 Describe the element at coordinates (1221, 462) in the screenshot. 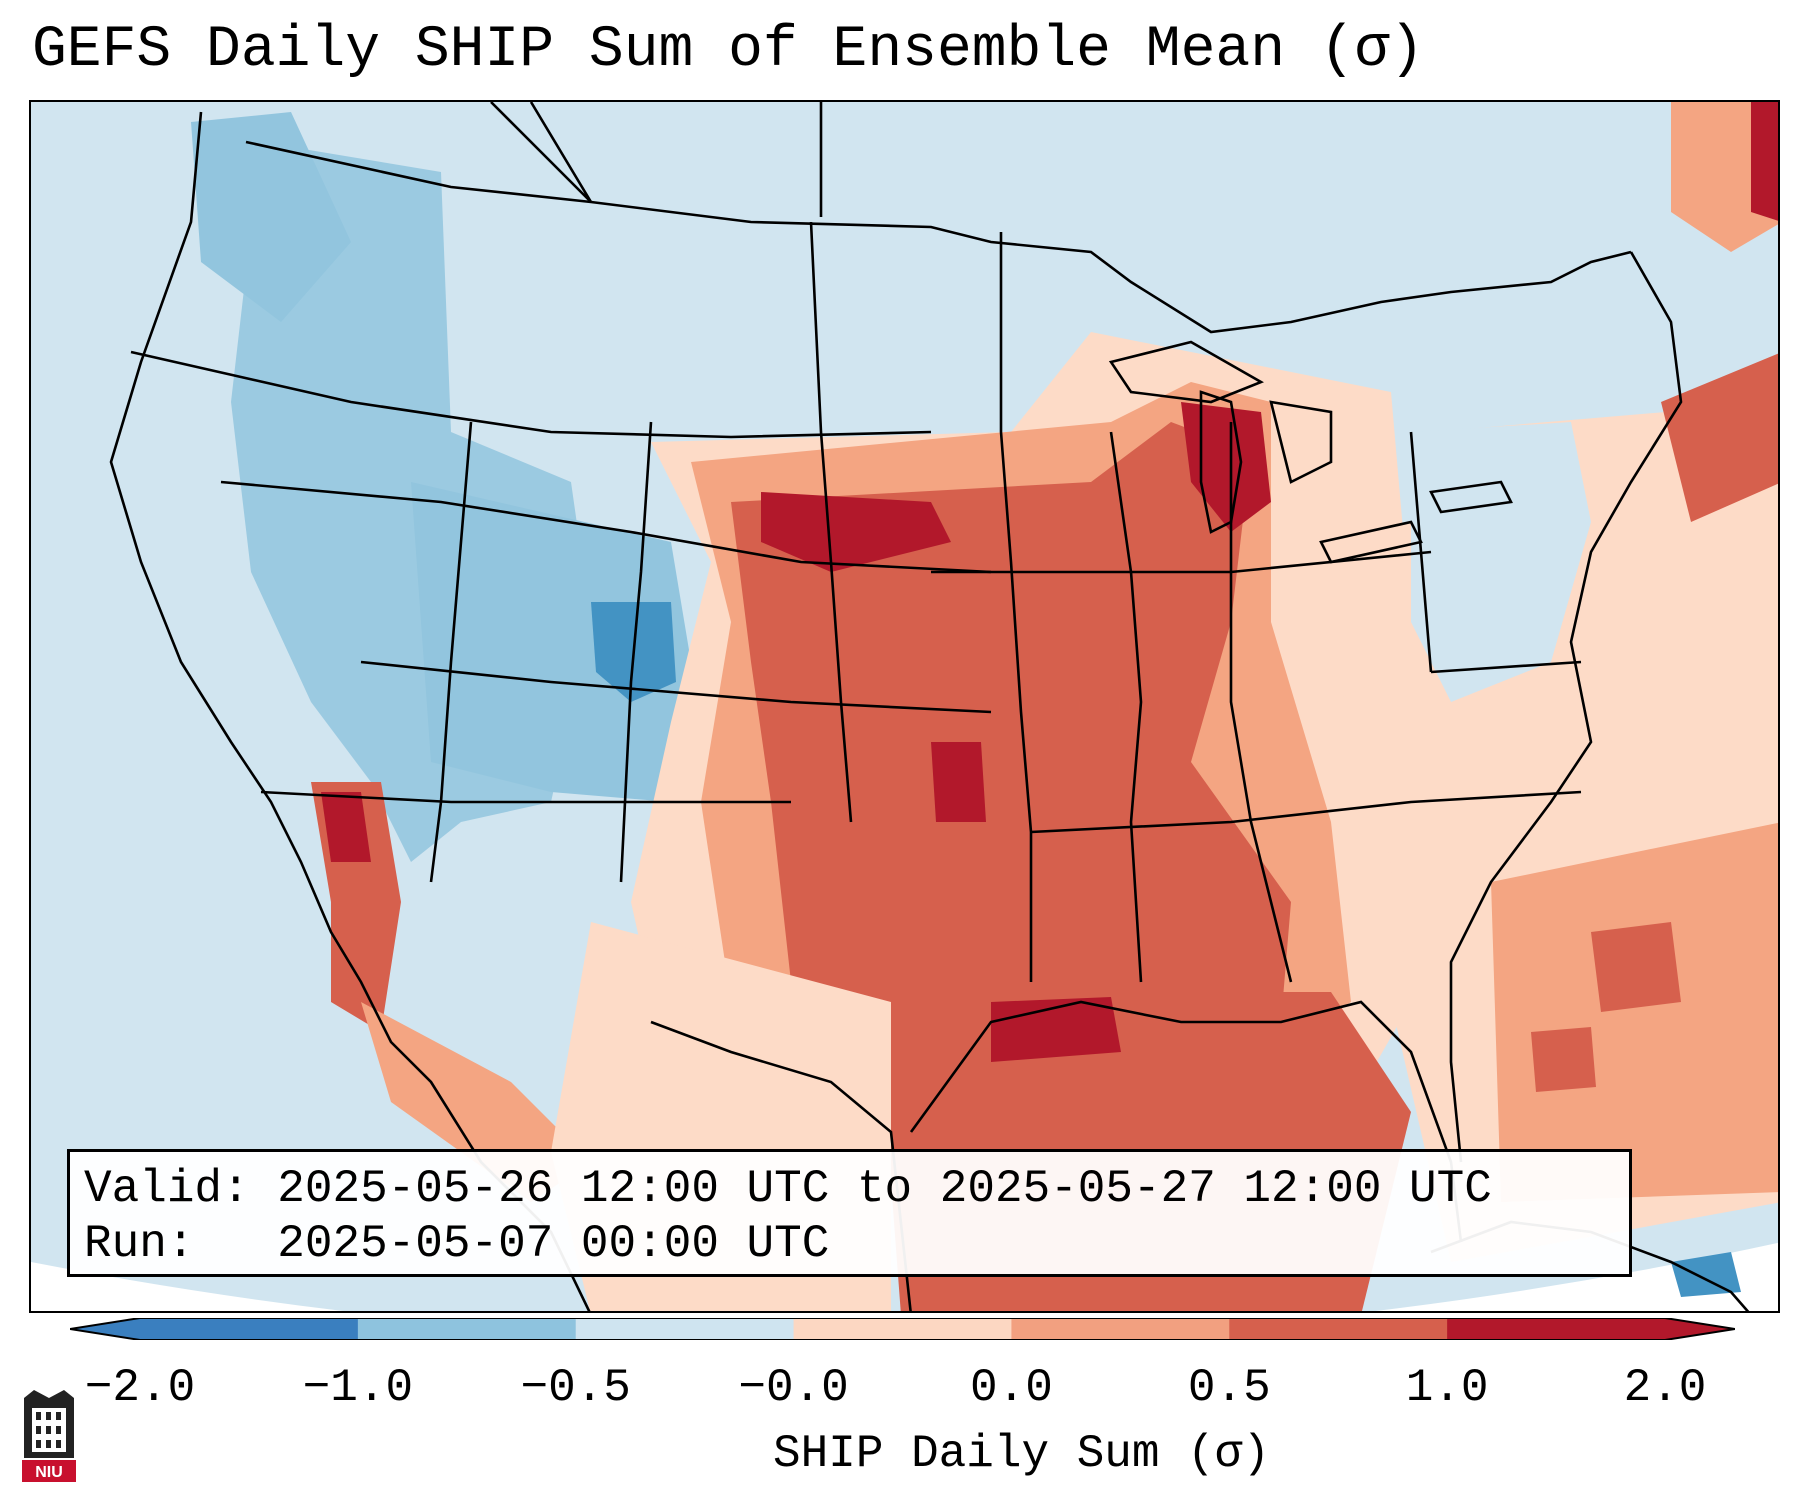

I see `lake-michigan` at that location.